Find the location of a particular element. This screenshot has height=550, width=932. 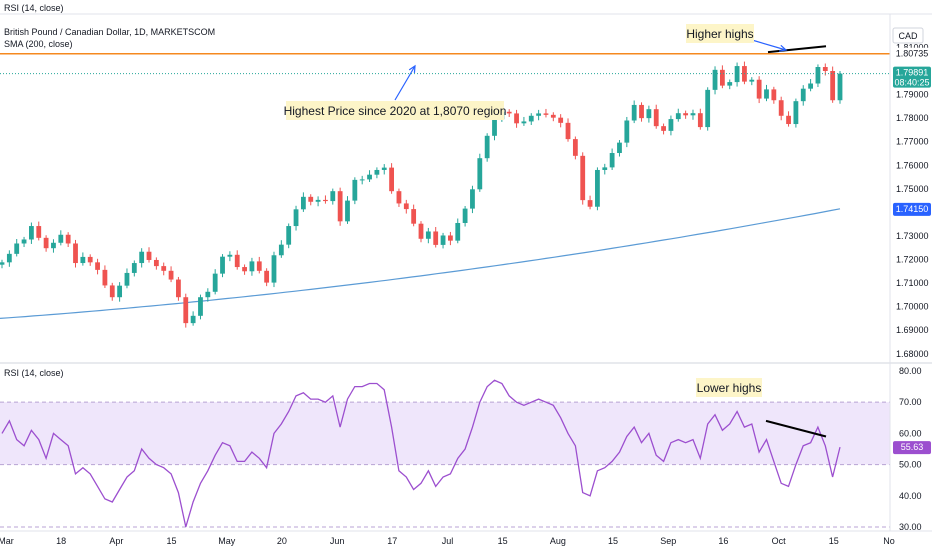

lower-highs-trendline is located at coordinates (796, 428).